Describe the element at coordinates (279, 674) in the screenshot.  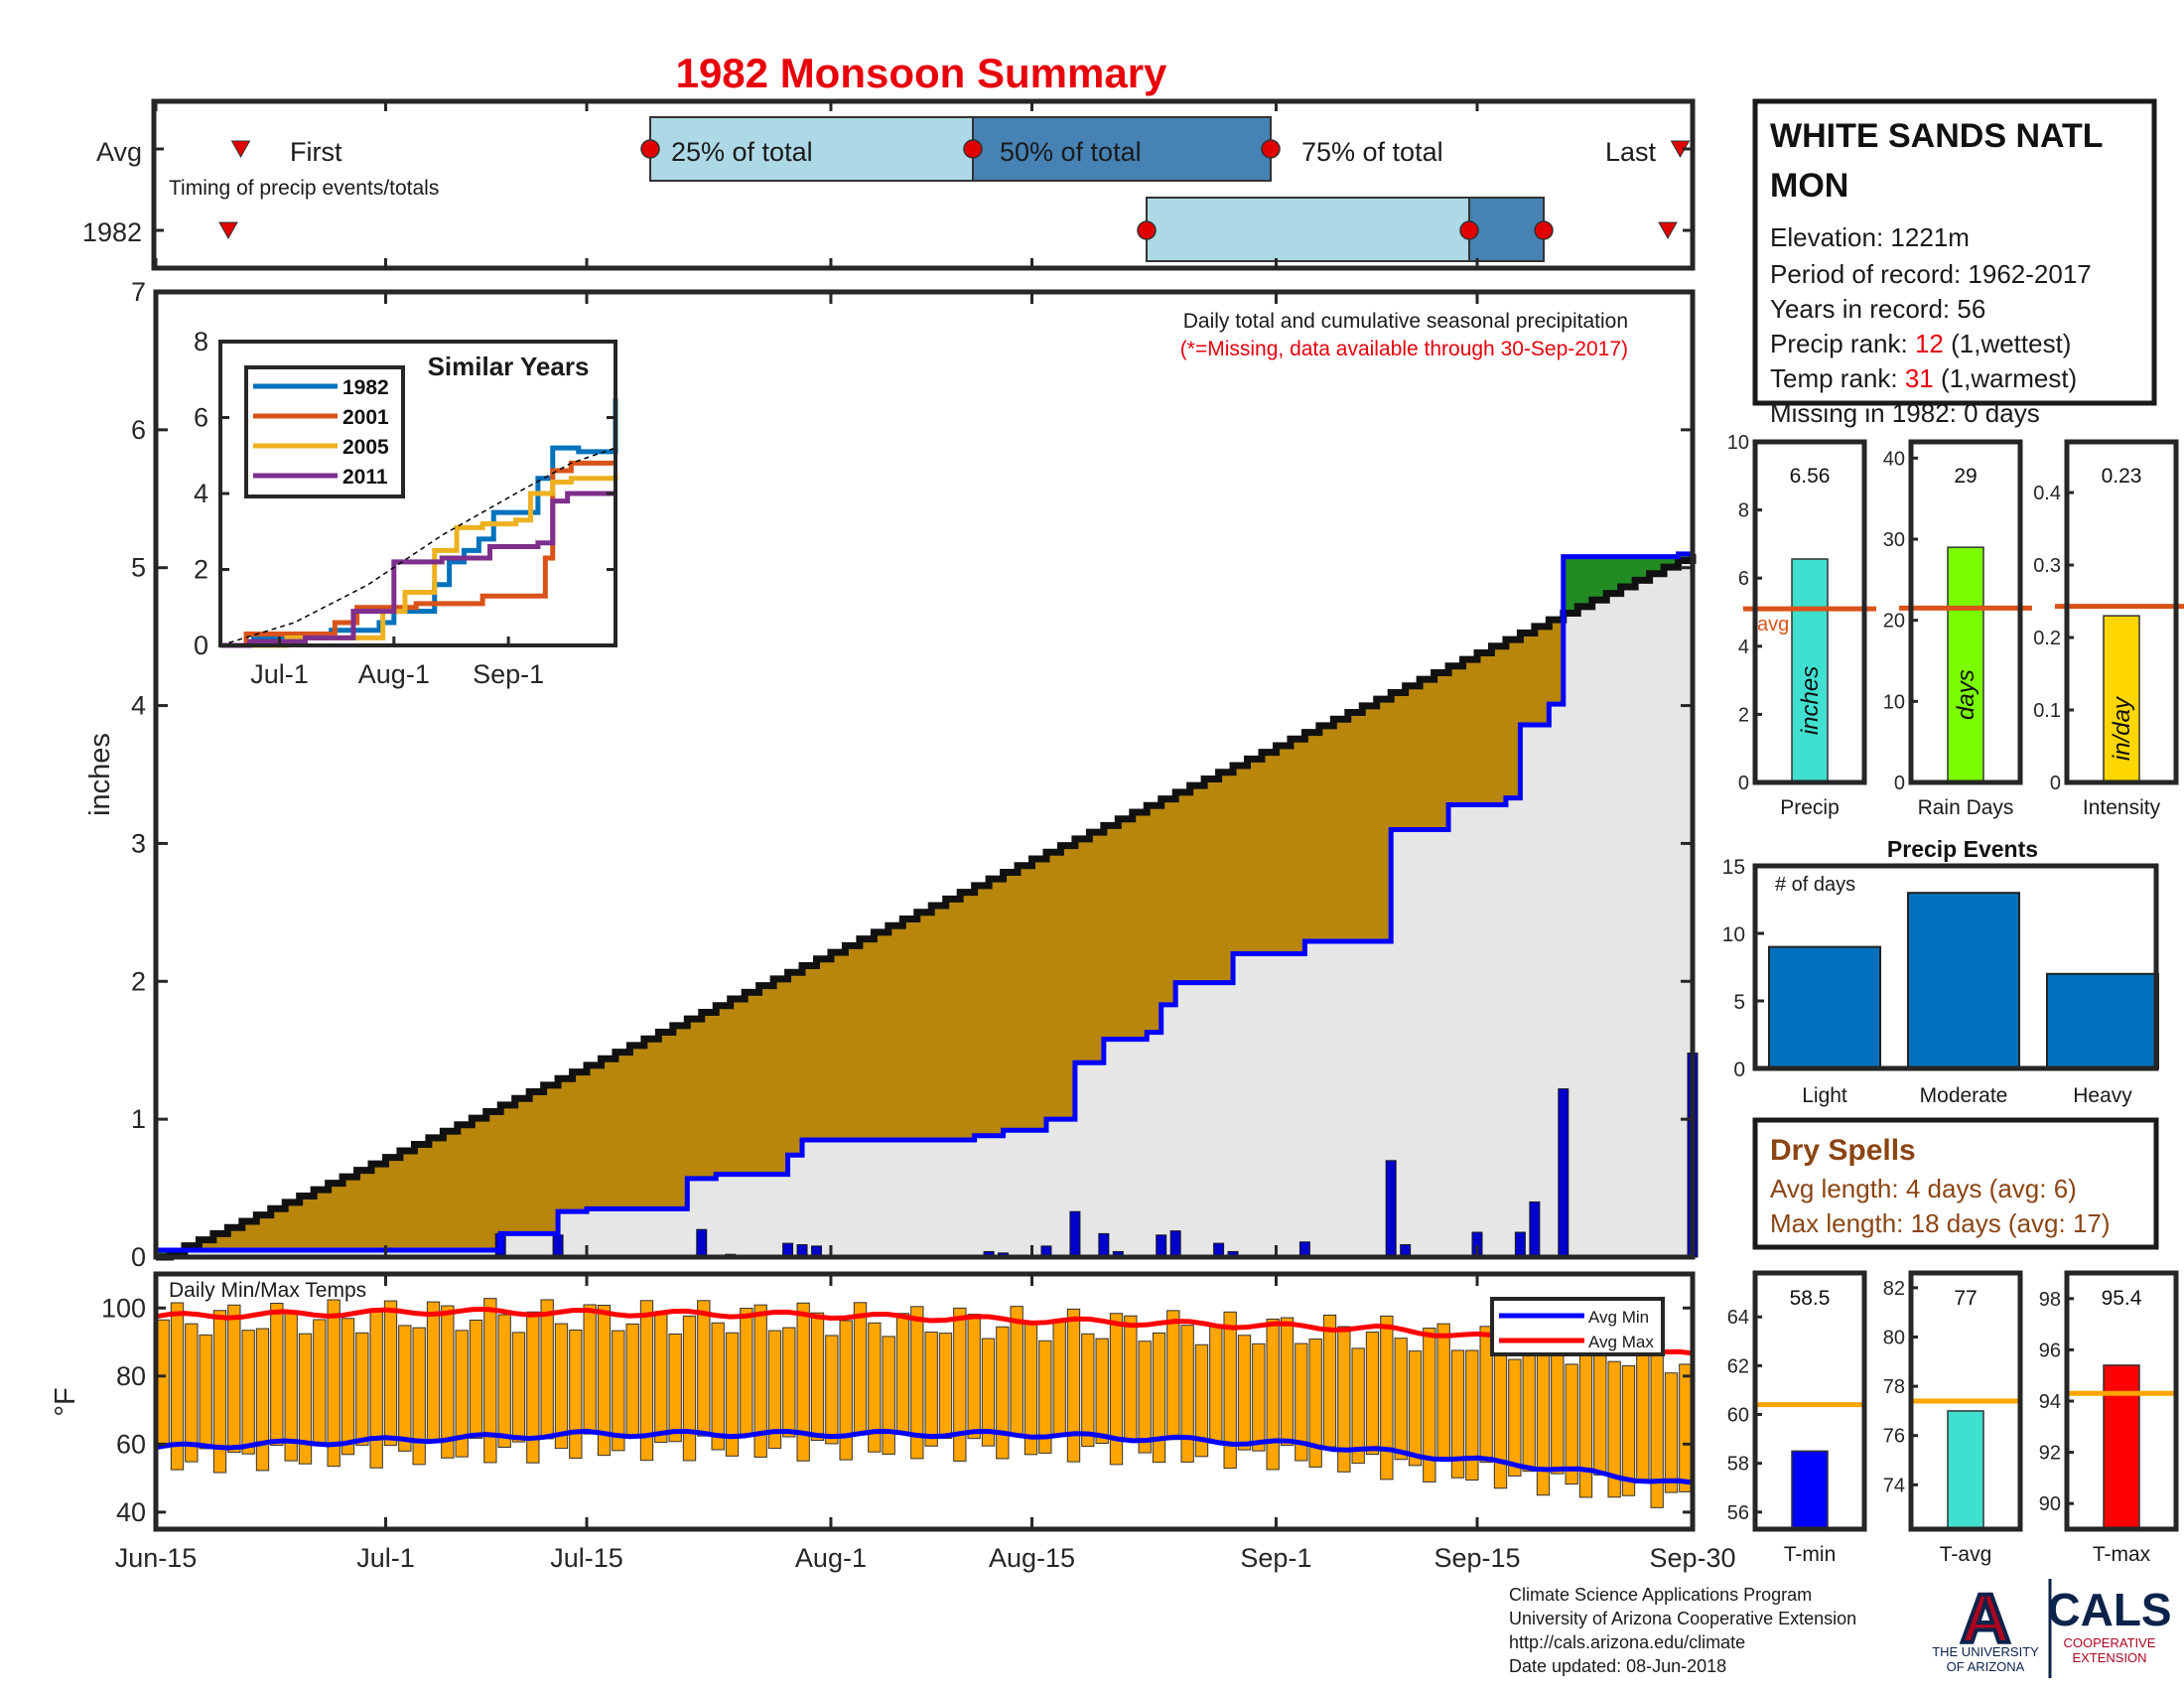
I see `inset-xtick-label-0: Jul-1` at that location.